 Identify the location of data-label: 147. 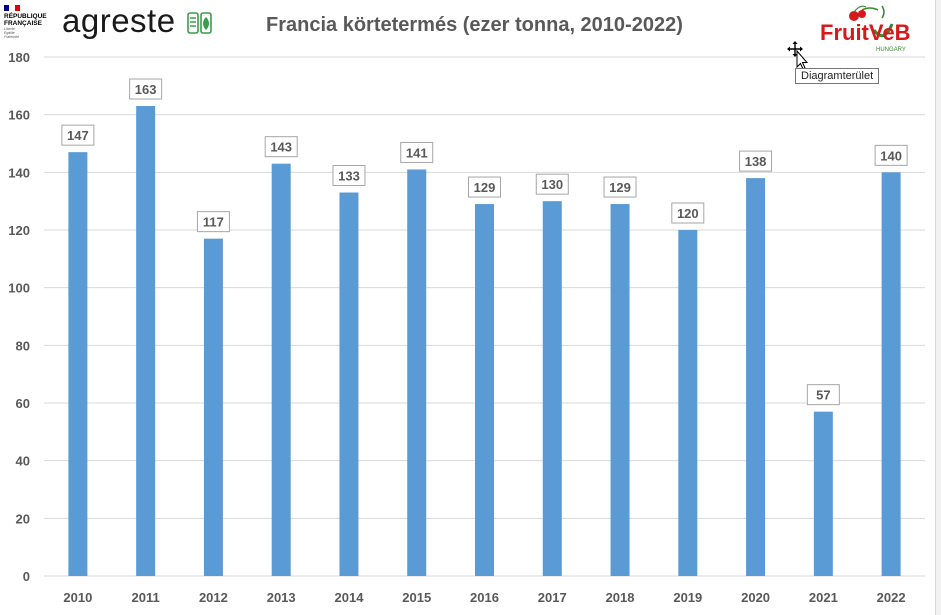
(78, 135).